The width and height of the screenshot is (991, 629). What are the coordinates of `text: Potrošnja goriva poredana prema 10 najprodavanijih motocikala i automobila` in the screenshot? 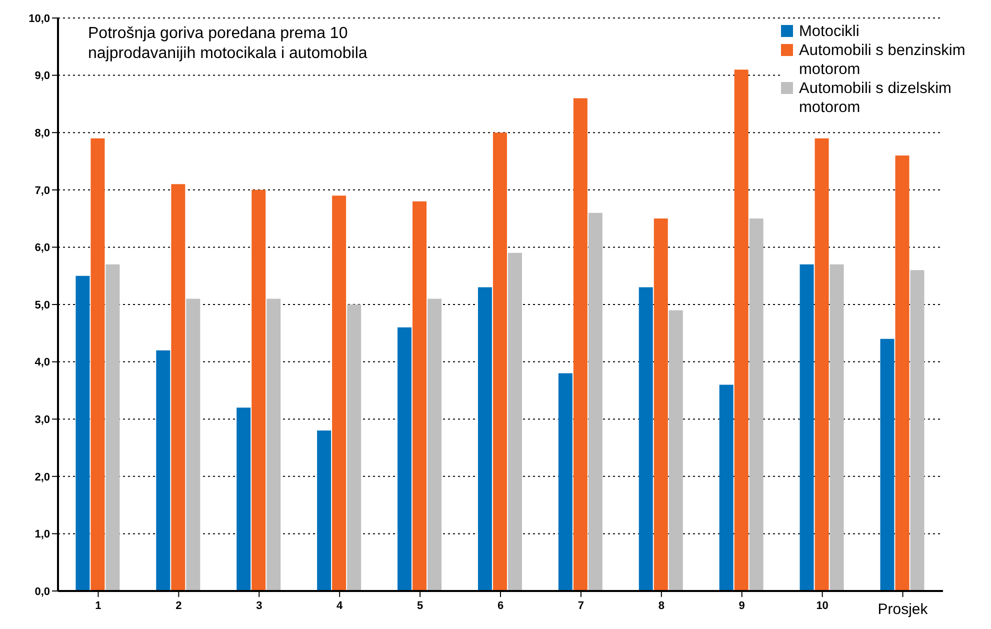 It's located at (228, 44).